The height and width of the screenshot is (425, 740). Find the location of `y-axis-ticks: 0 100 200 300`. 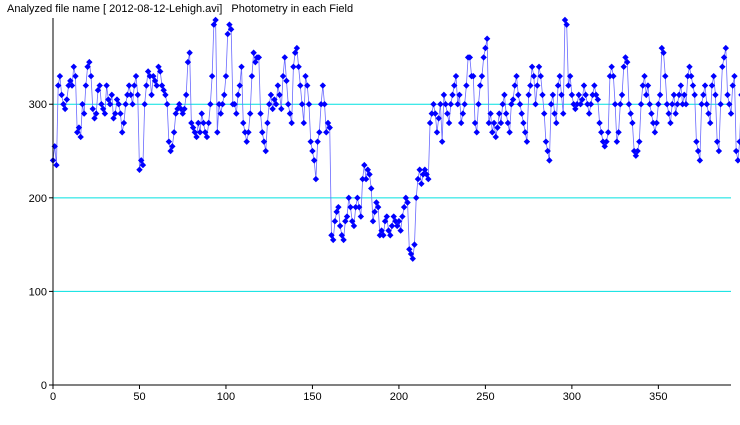

y-axis-ticks: 0 100 200 300 is located at coordinates (41, 245).